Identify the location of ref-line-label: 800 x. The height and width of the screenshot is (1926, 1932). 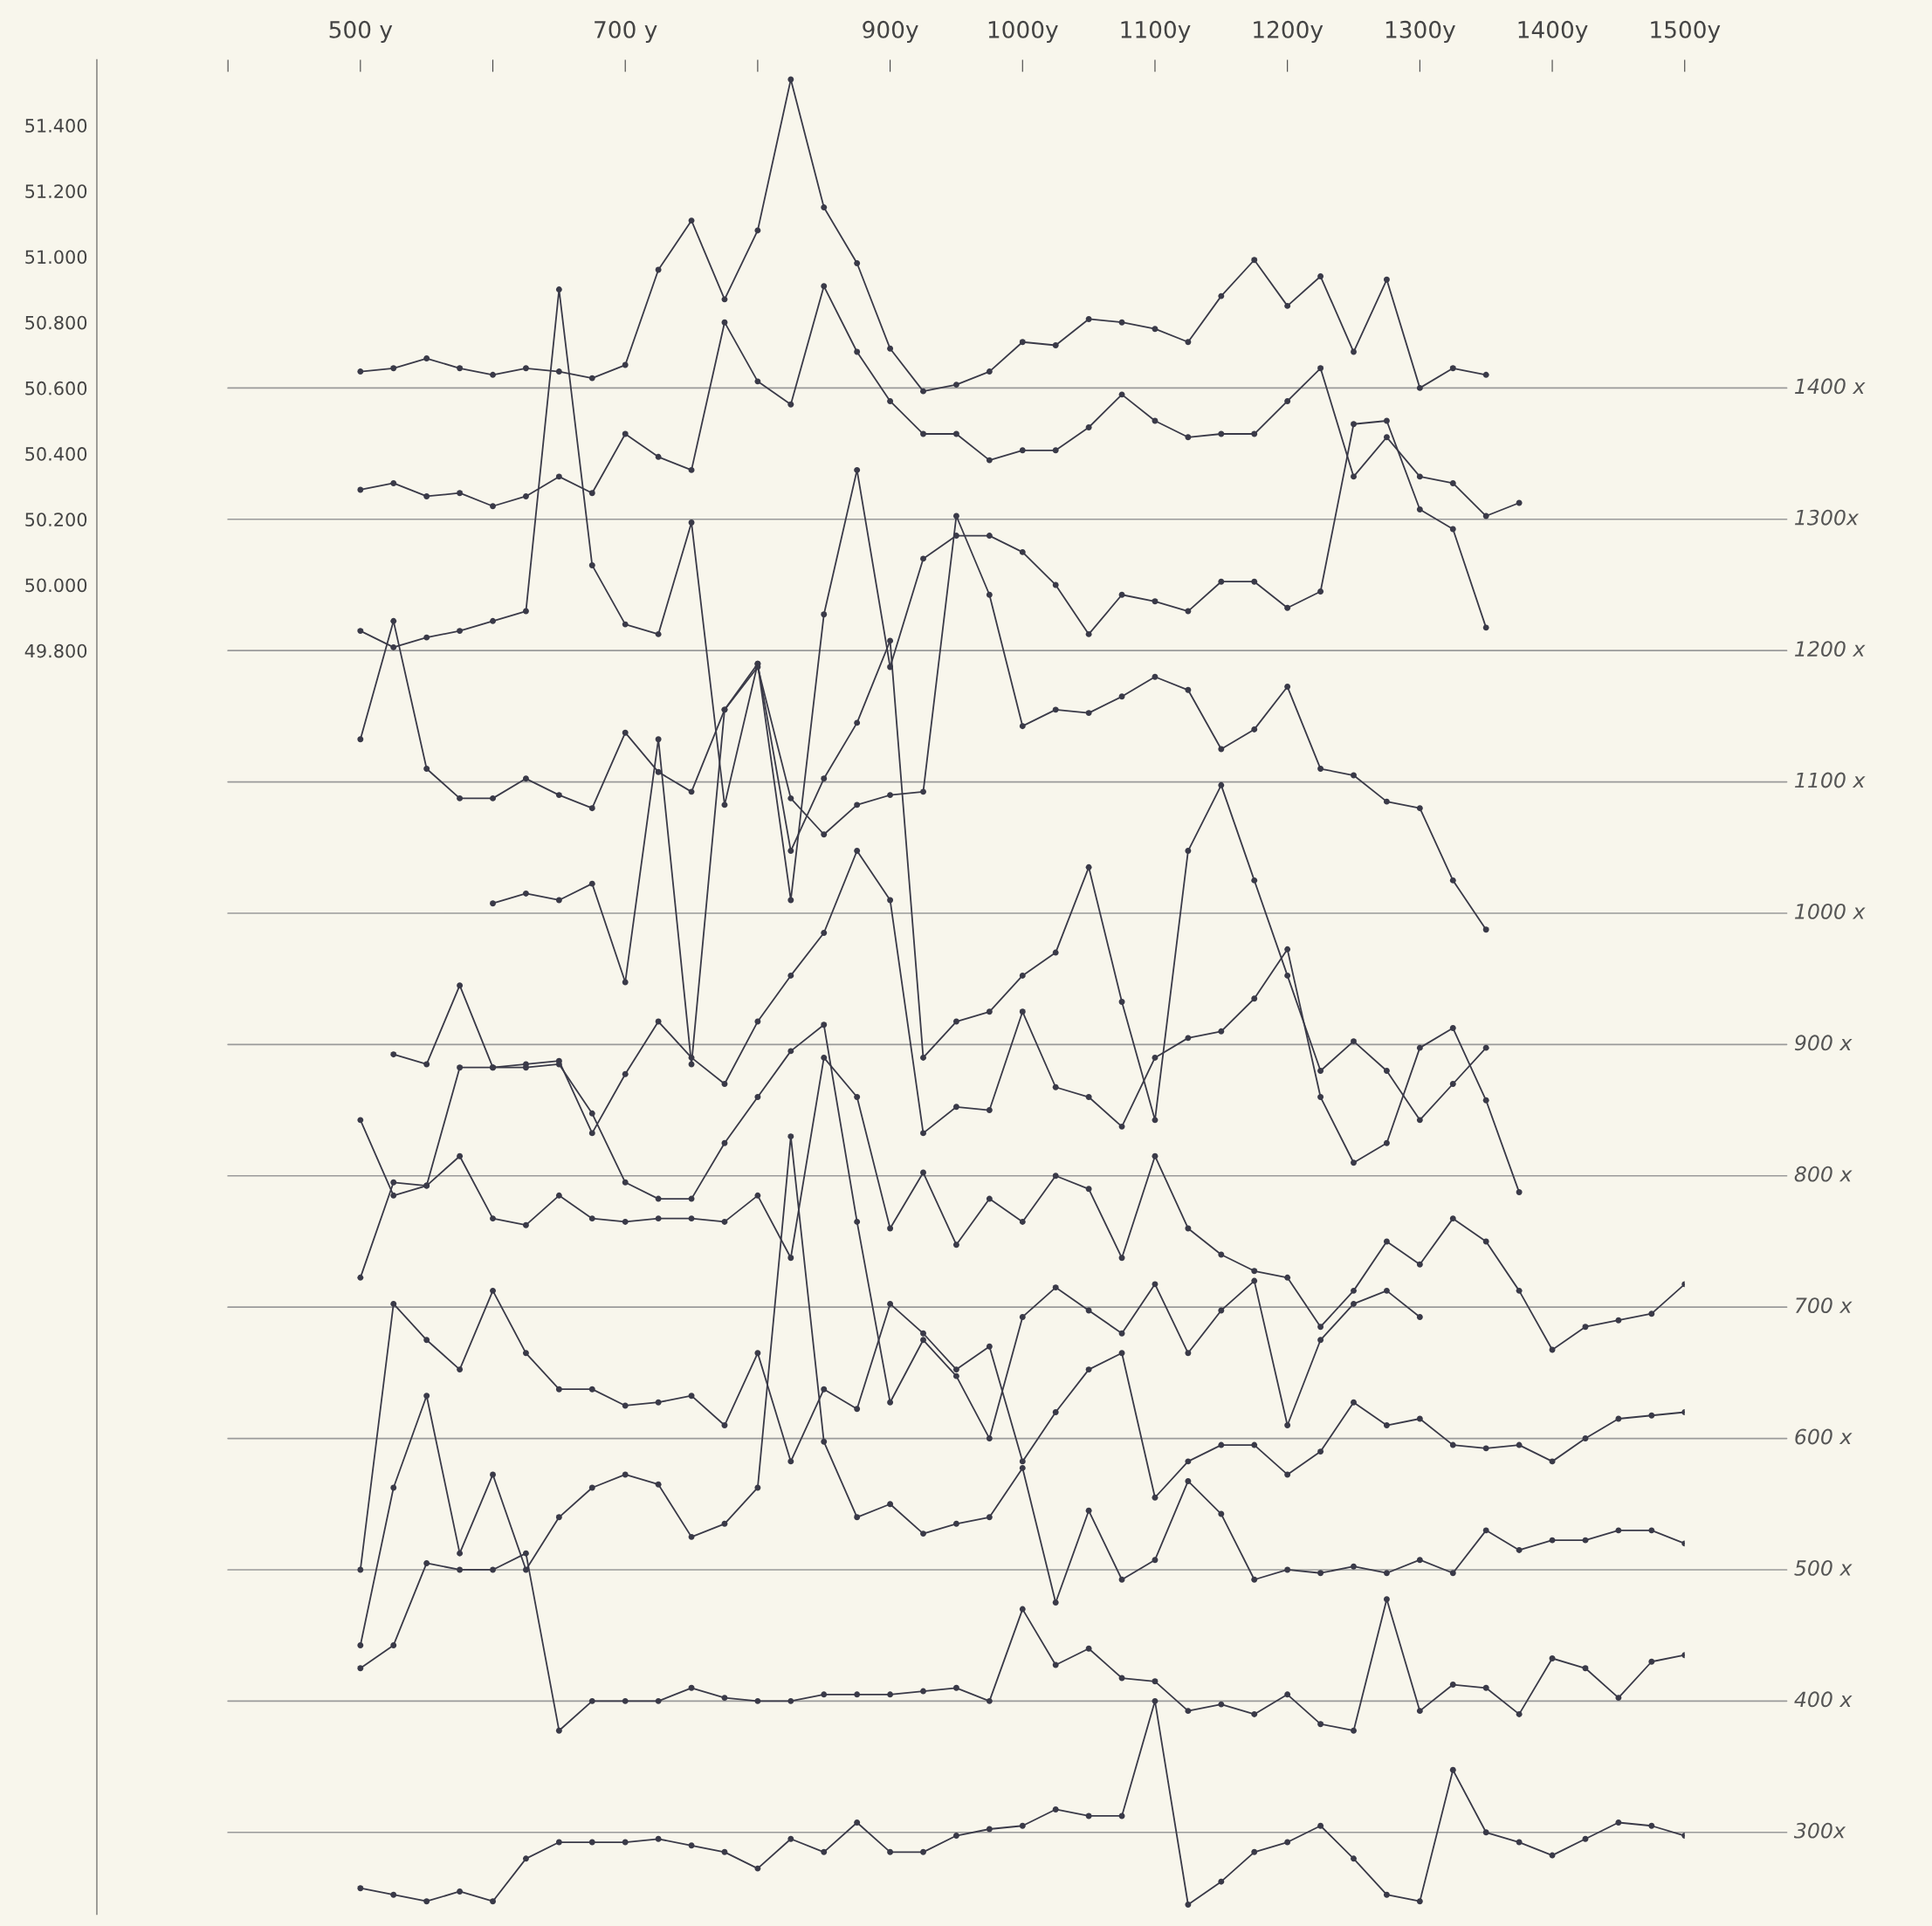
(1823, 1174).